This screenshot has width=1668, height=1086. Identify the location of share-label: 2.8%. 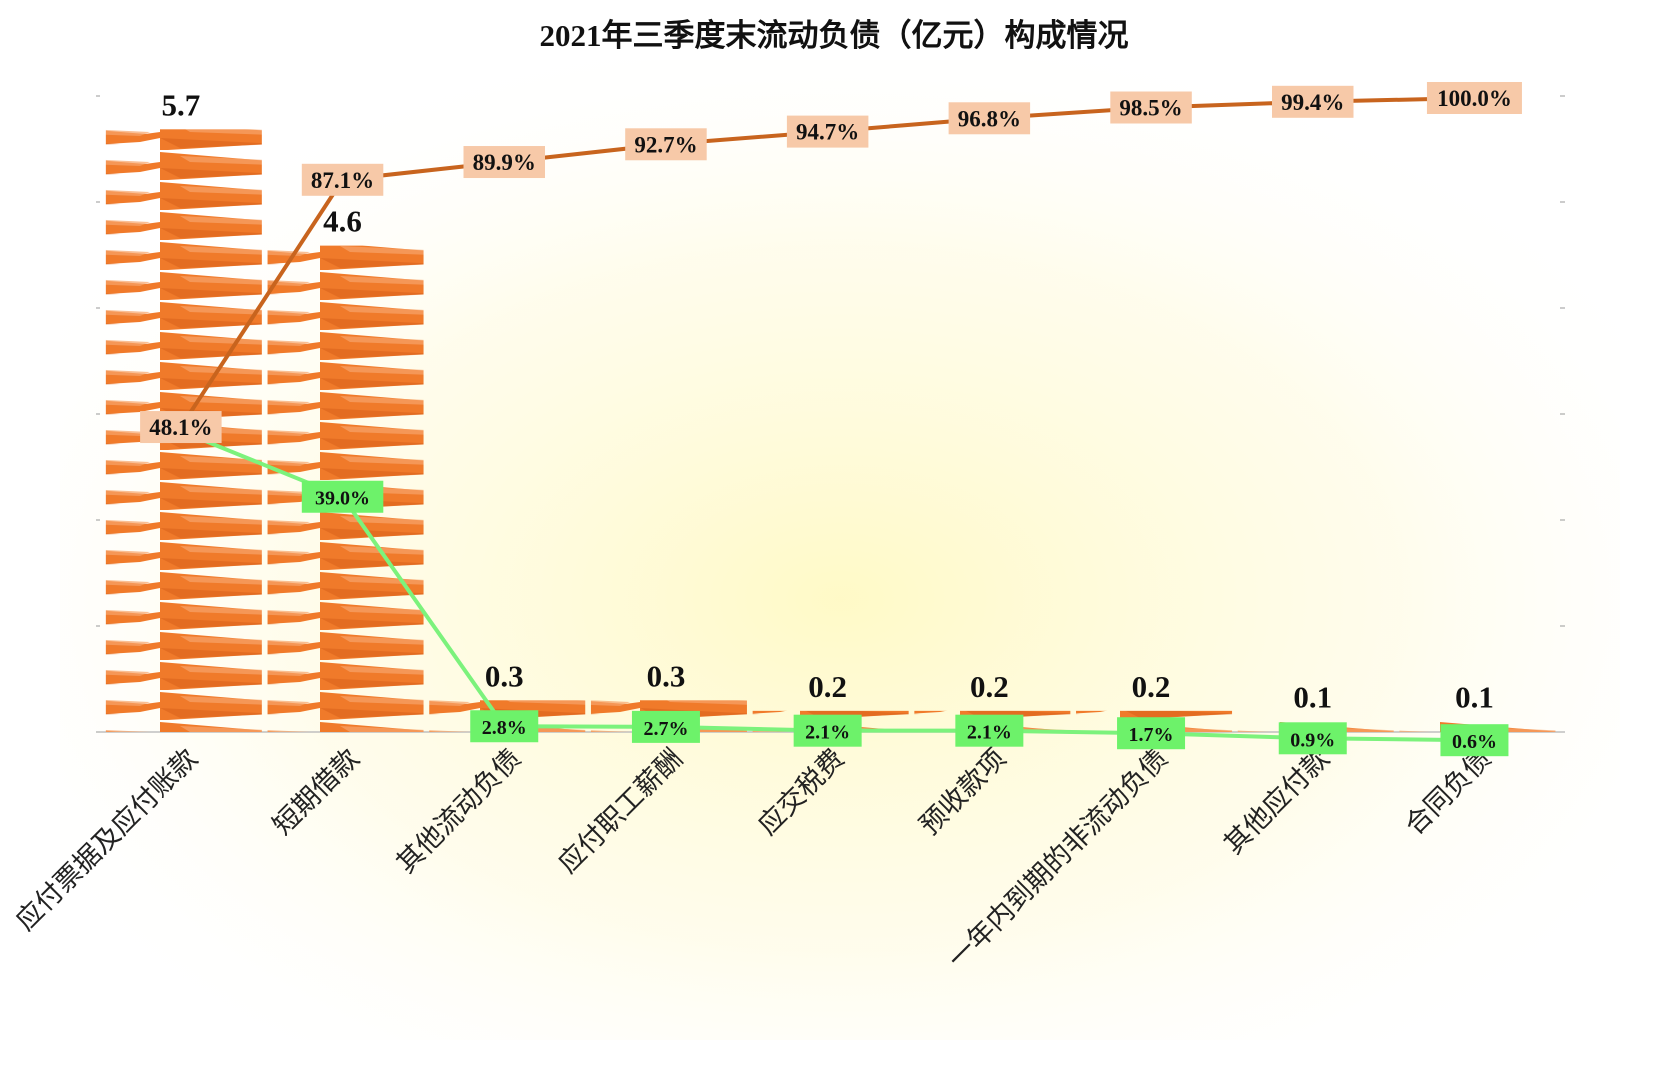
(504, 726).